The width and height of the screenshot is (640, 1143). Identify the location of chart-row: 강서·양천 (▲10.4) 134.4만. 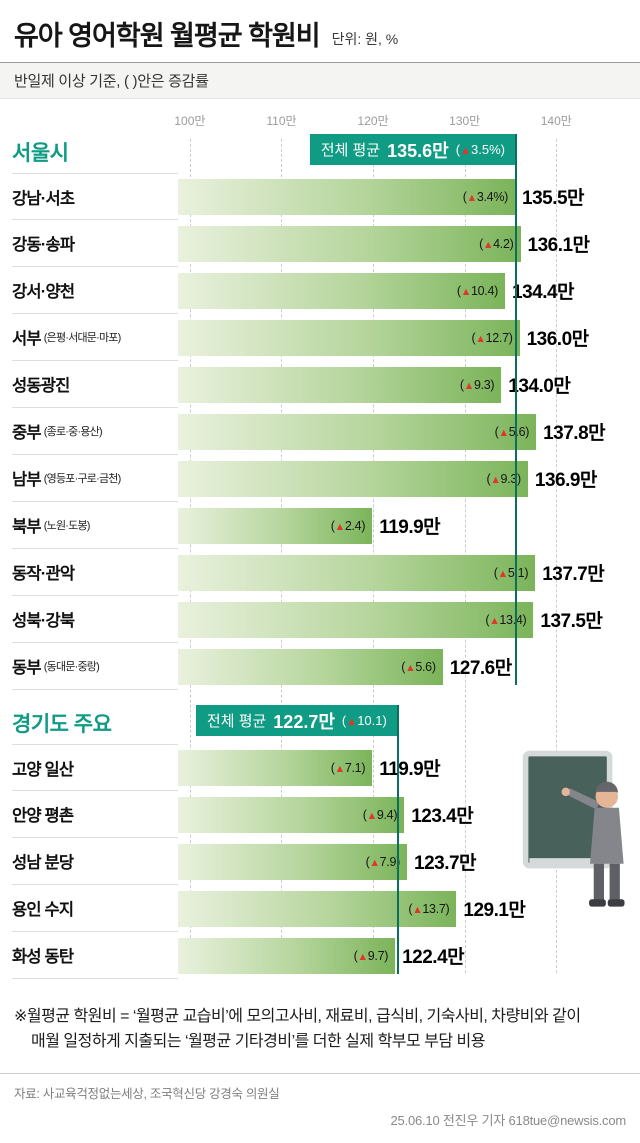
(320, 290).